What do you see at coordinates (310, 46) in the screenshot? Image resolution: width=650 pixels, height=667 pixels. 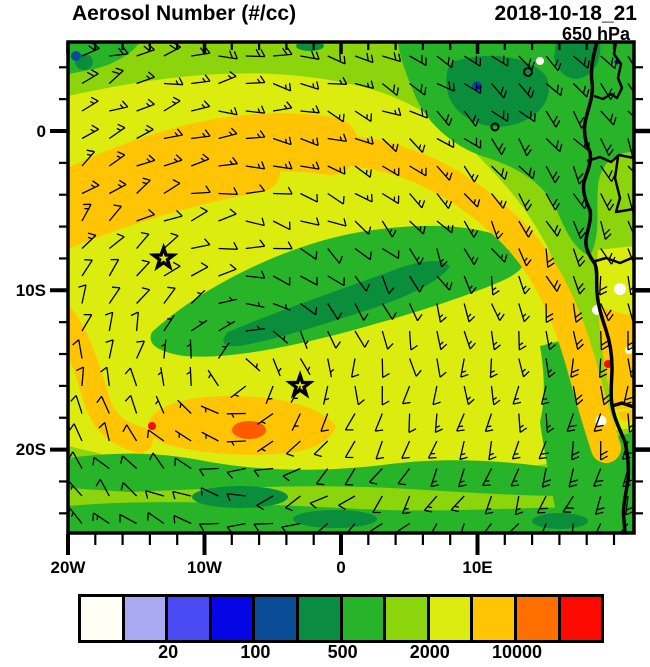 I see `contour-region-darkgreen-topcenter-speck` at bounding box center [310, 46].